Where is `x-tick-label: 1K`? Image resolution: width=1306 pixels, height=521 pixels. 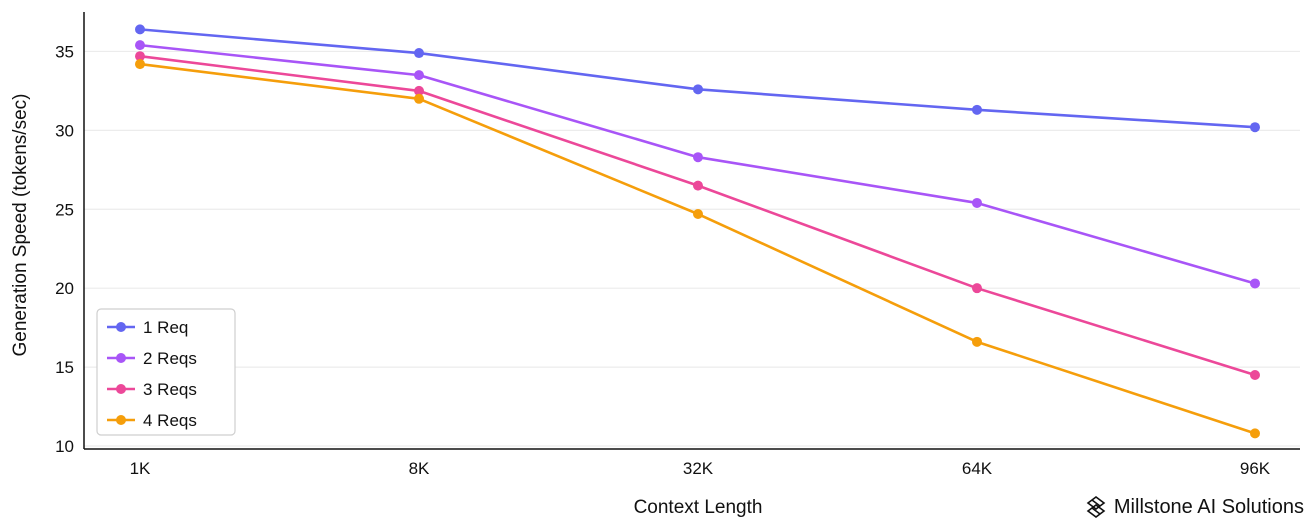 x-tick-label: 1K is located at coordinates (140, 468).